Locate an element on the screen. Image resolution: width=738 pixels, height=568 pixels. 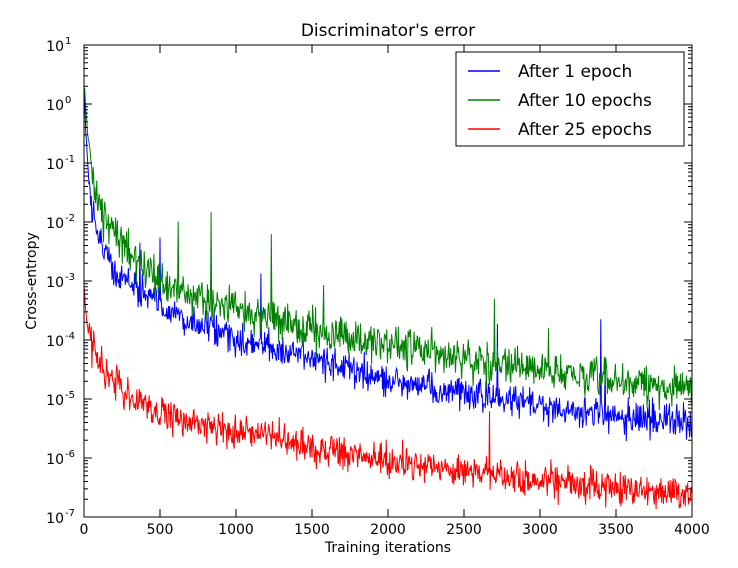
x-axis-label: Training iterations is located at coordinates (387, 548).